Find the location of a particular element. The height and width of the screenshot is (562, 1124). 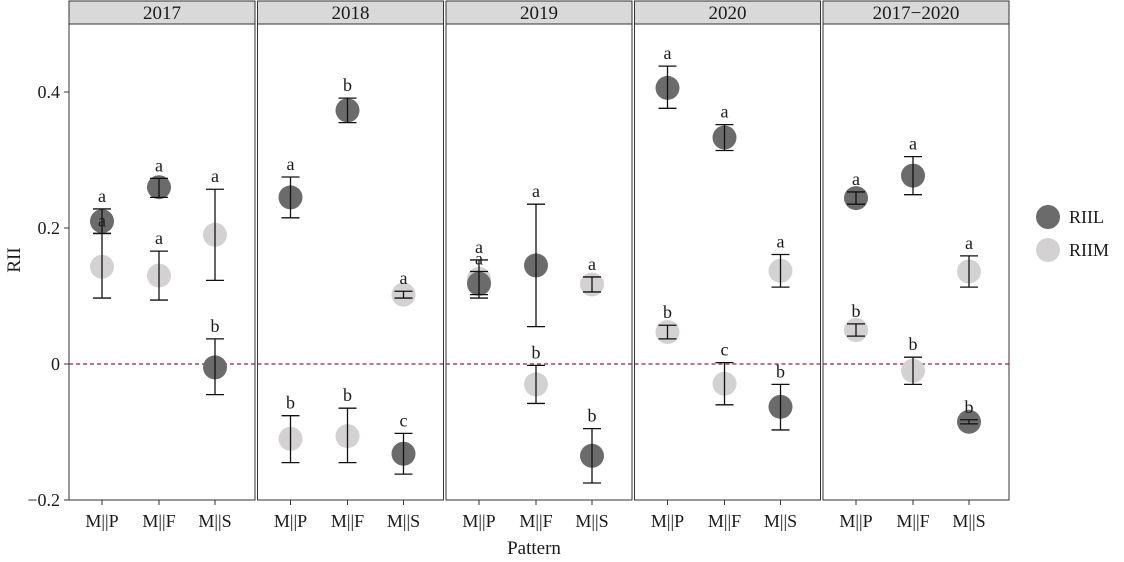

facet-strip-label: 2017−2020 is located at coordinates (916, 13).